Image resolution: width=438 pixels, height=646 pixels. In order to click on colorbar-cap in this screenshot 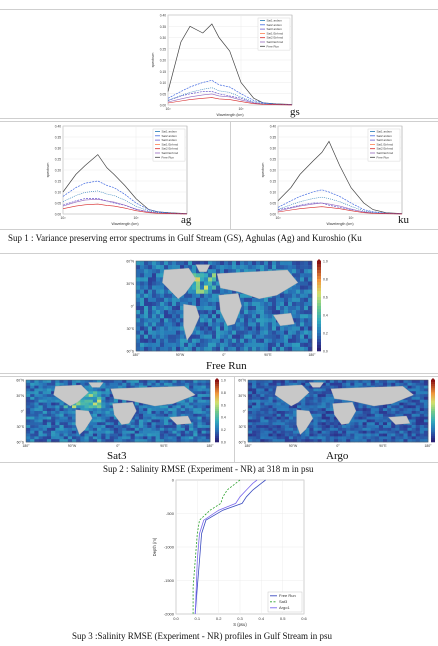, I will do `click(433, 379)`.